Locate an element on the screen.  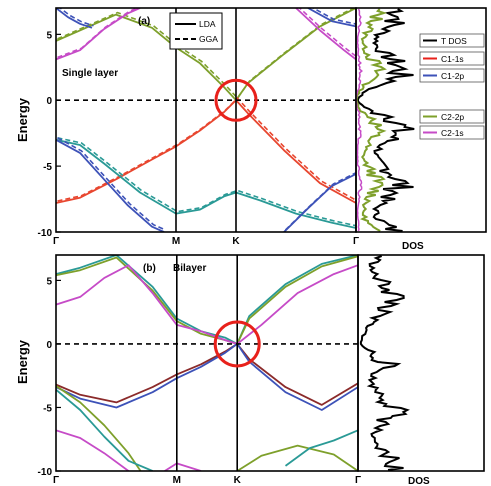
y-ticks-a: 5 0 -5 -10 is located at coordinates (49, 134).